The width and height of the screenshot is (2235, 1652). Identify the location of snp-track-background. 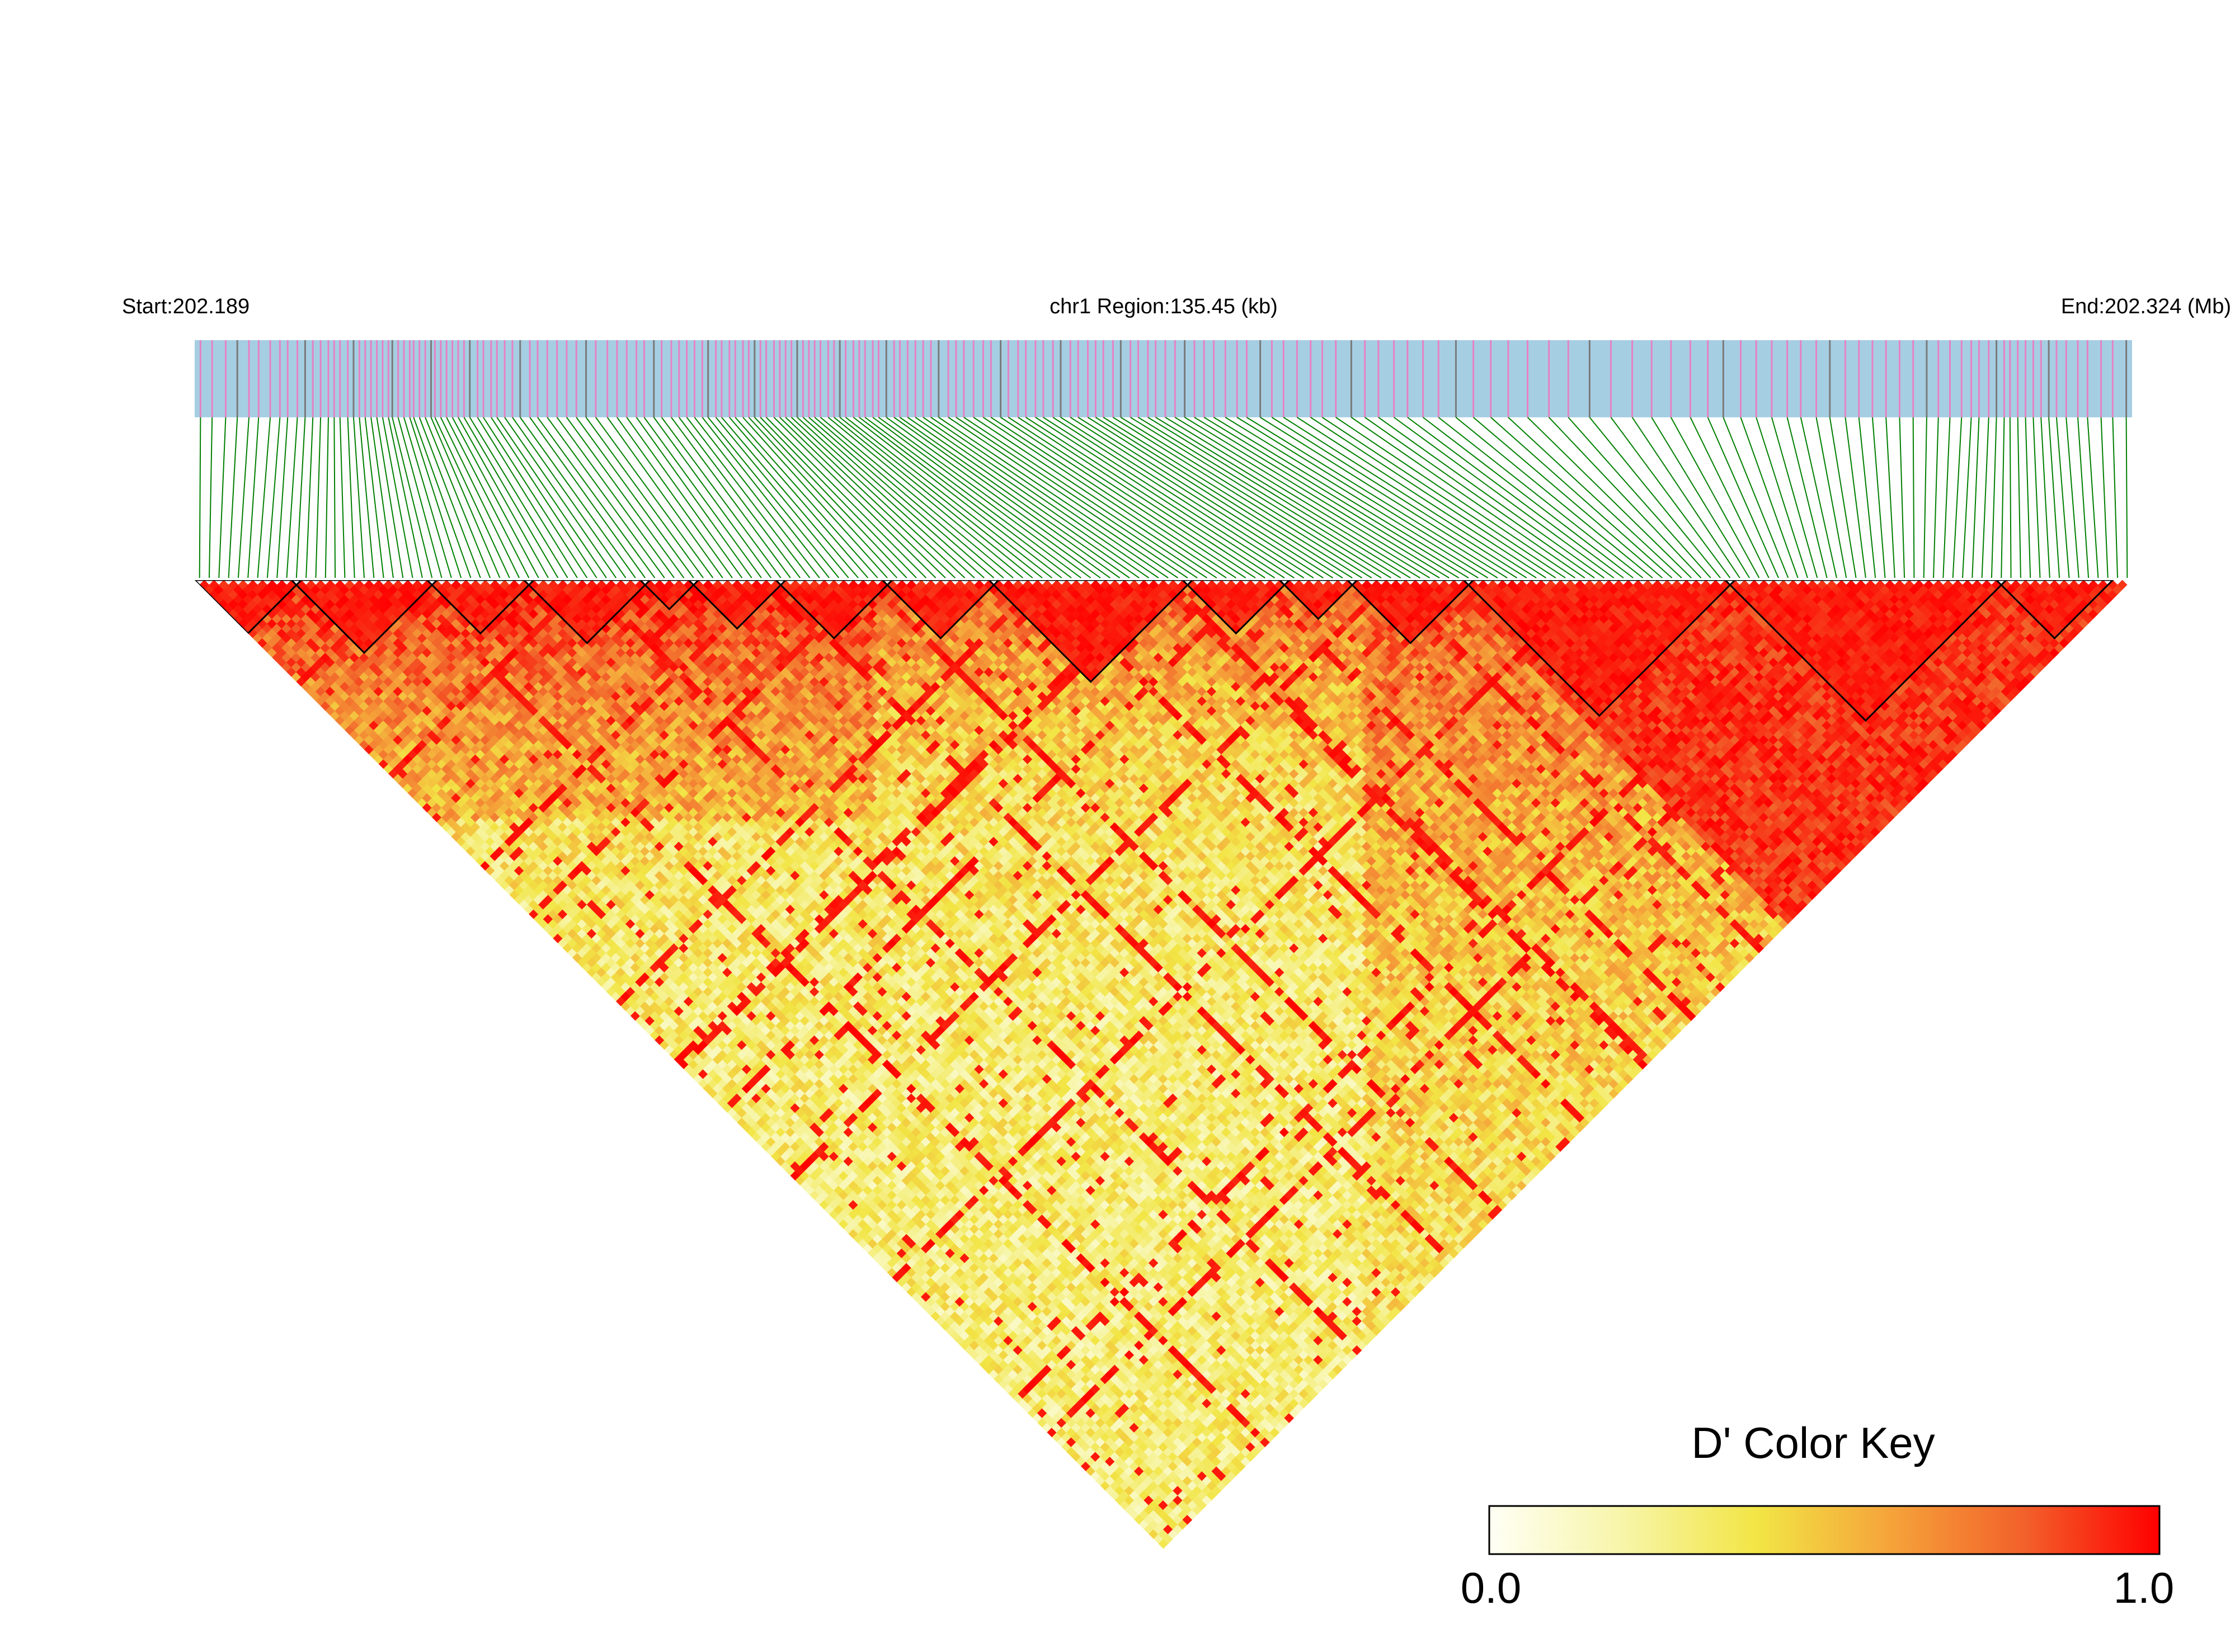
(1163, 379).